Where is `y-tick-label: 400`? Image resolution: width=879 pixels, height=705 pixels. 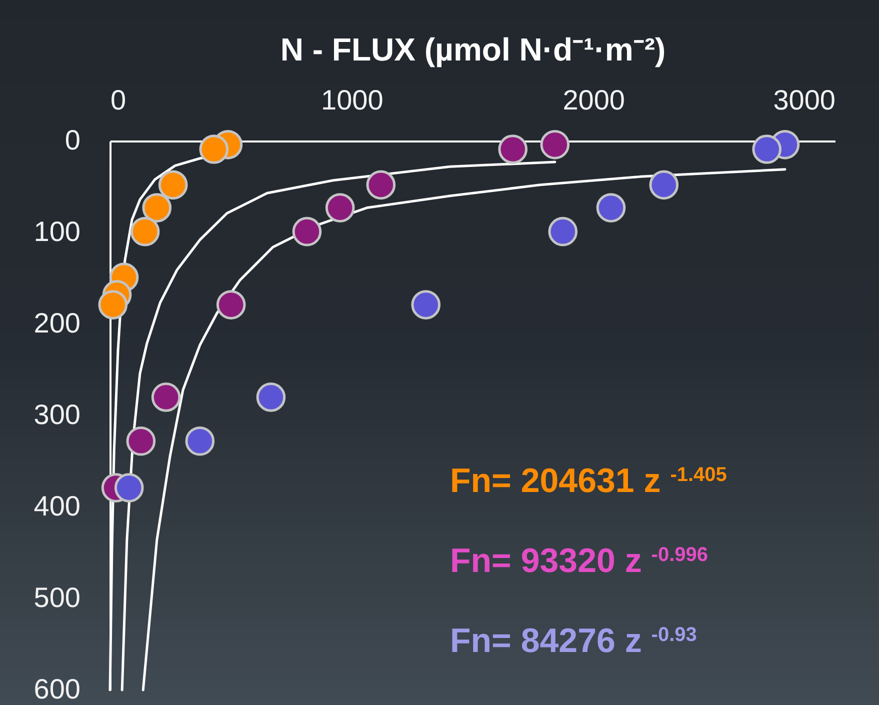
y-tick-label: 400 is located at coordinates (57, 506).